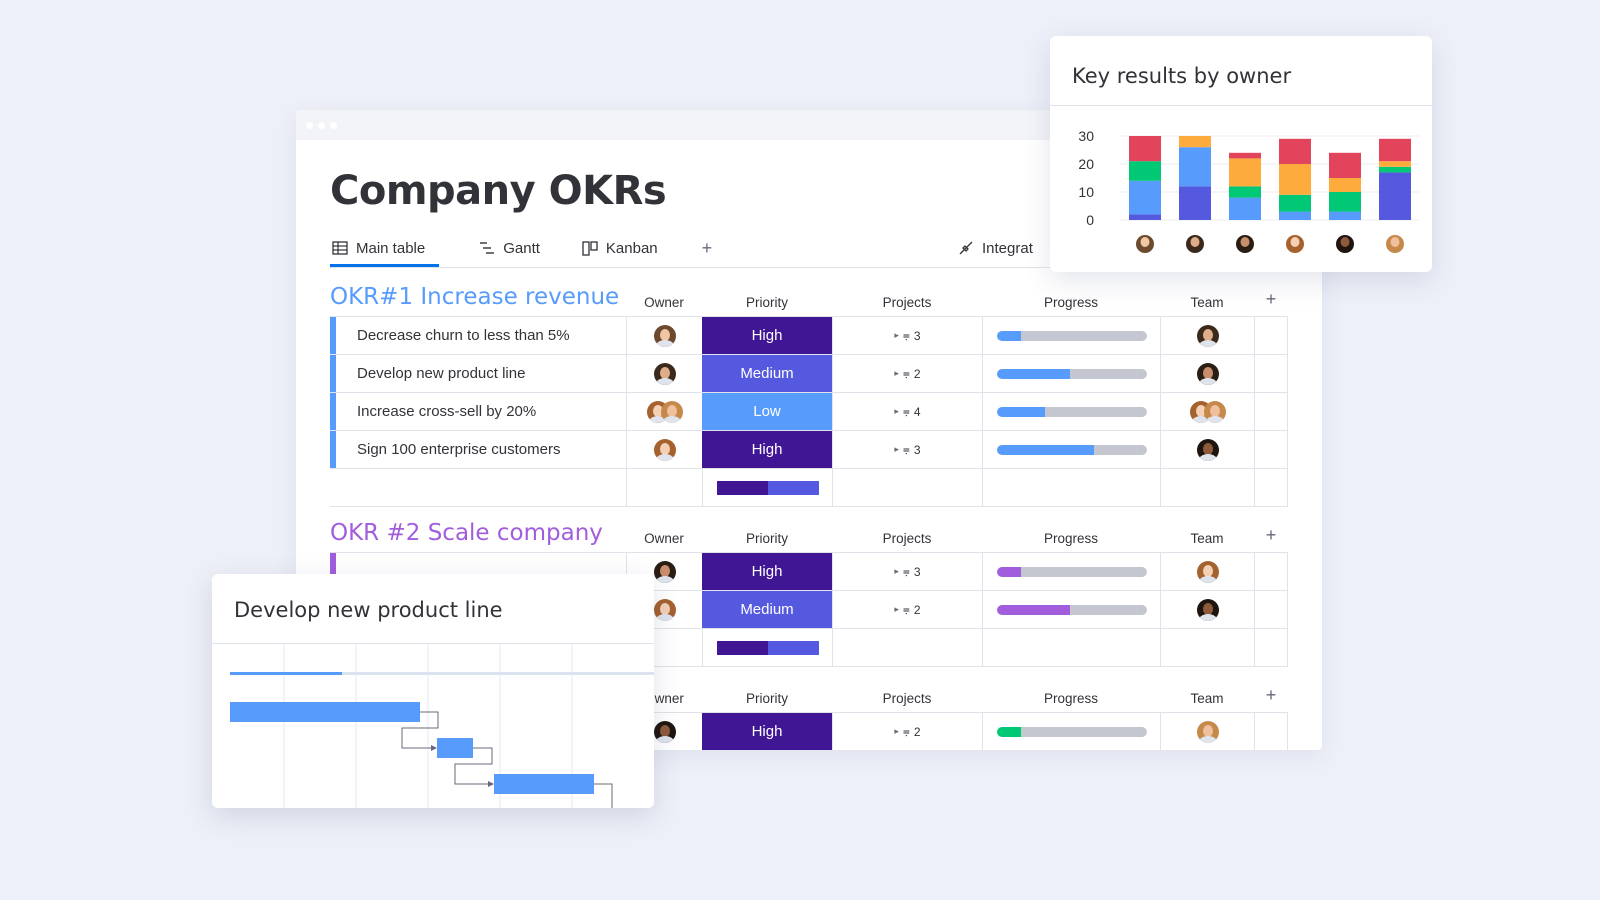  I want to click on item-name, so click(478, 571).